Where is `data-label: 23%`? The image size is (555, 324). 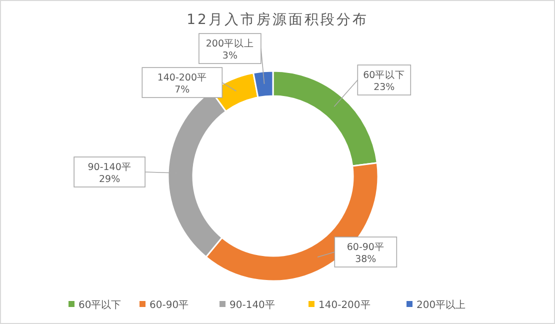
data-label: 23% is located at coordinates (384, 87).